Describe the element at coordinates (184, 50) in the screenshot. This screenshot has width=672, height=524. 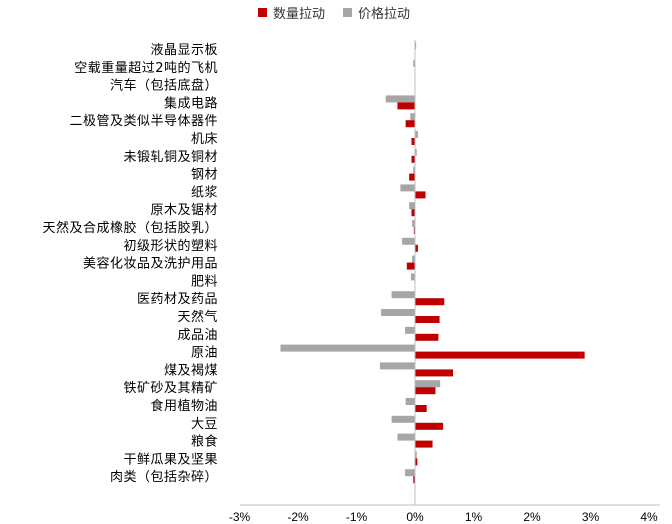
I see `category-label: 液晶显示板` at that location.